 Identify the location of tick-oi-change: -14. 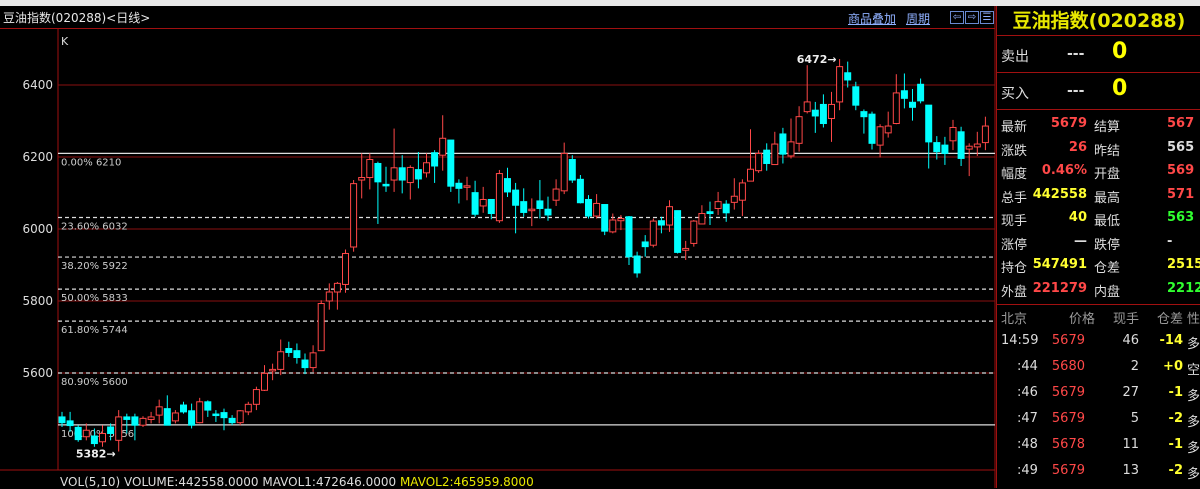
(1171, 340).